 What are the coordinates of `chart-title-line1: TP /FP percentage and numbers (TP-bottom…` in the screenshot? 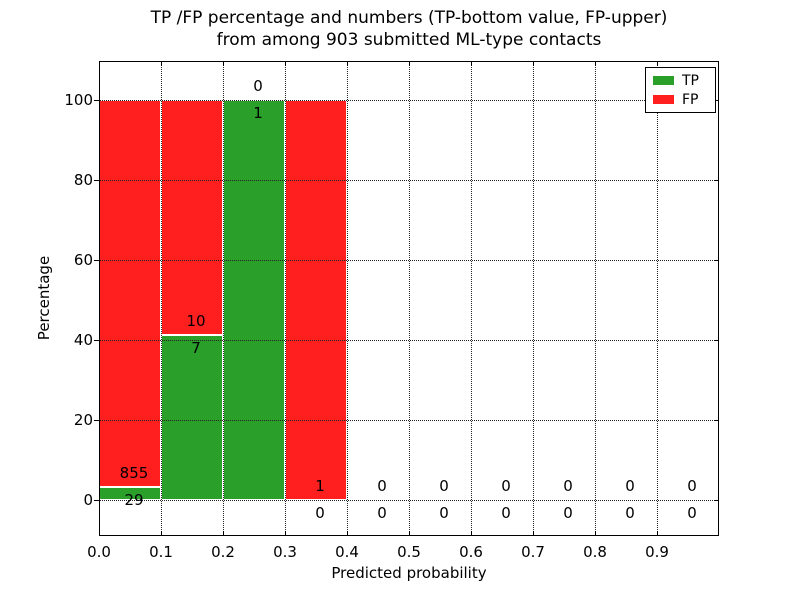 It's located at (409, 18).